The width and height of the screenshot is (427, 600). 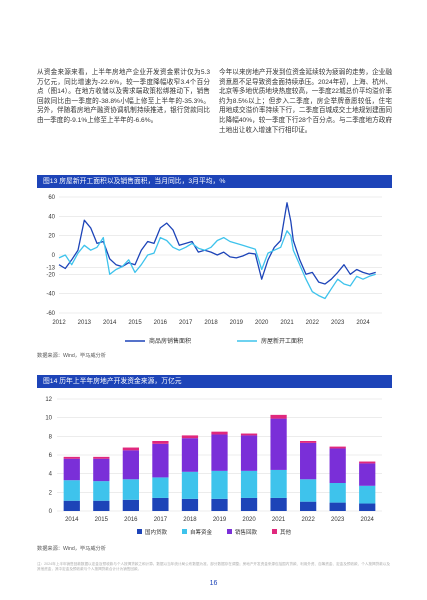 What do you see at coordinates (50, 269) in the screenshot?
I see `y-tick-label: -13` at bounding box center [50, 269].